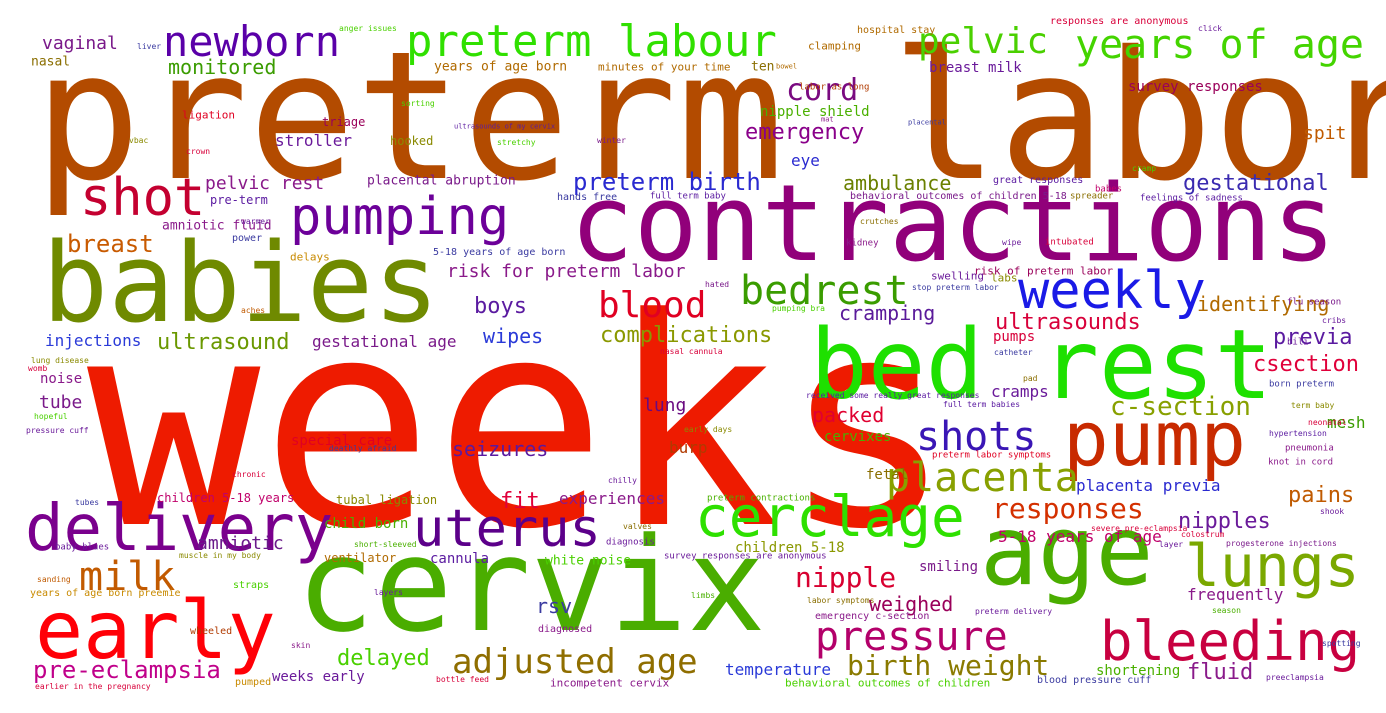 Image resolution: width=1386 pixels, height=713 pixels. Describe the element at coordinates (505, 126) in the screenshot. I see `word-ultrasounds-of-my-cervix: ultrasounds of my cervix` at that location.